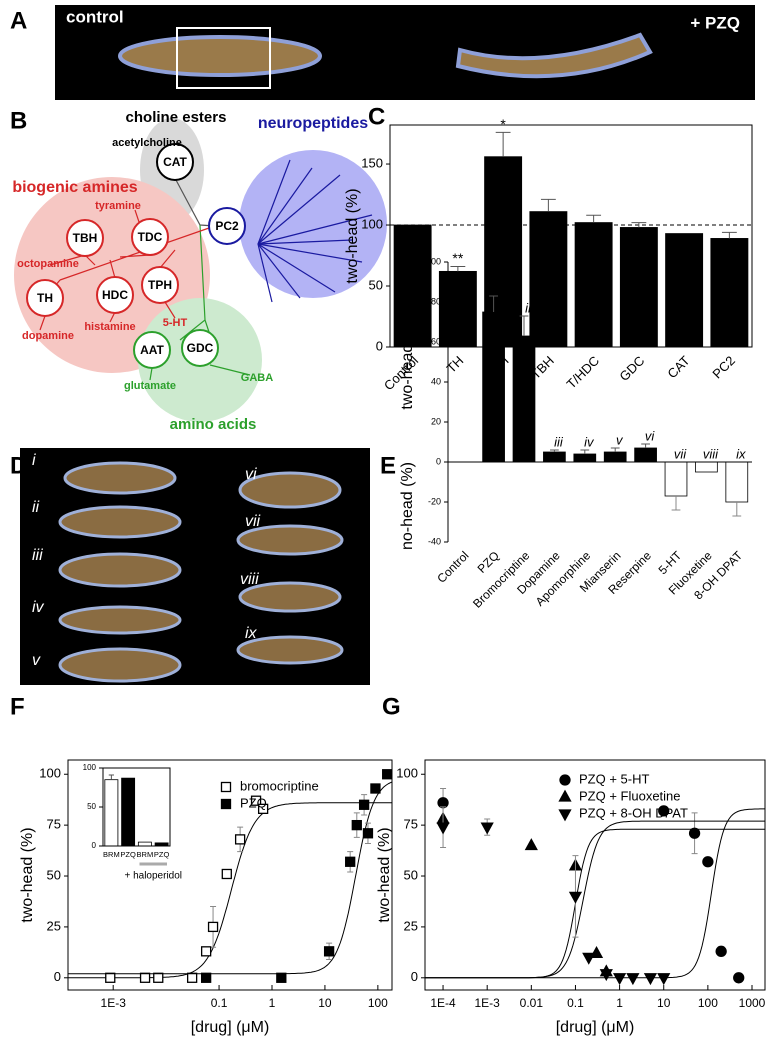  Describe the element at coordinates (109, 327) in the screenshot. I see `substance: histamine` at that location.